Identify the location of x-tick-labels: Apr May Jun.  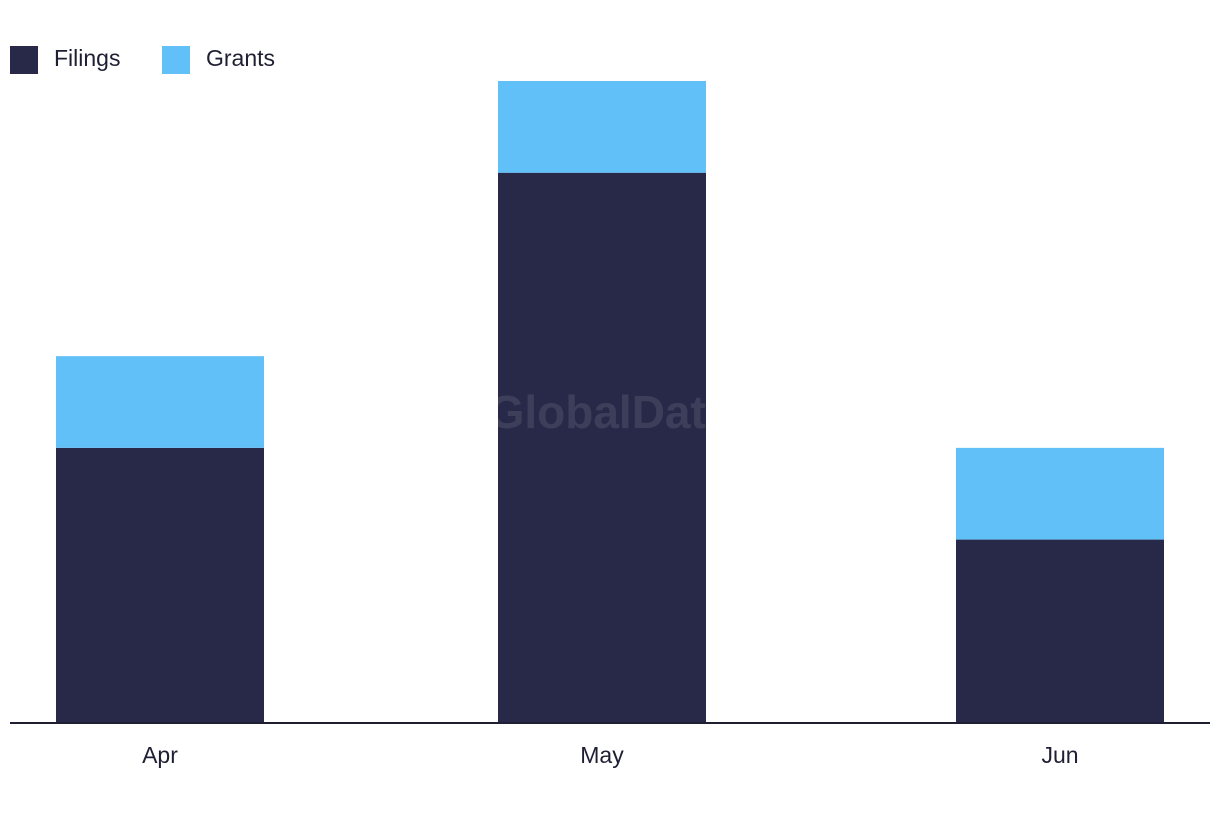
(610, 755).